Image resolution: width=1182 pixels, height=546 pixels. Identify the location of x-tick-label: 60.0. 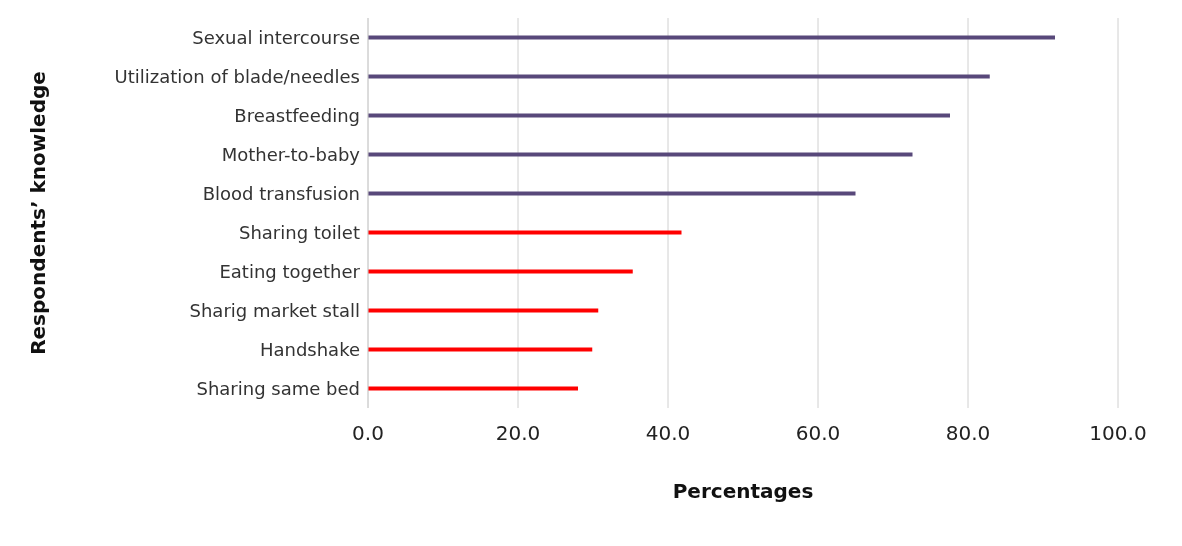
(818, 433).